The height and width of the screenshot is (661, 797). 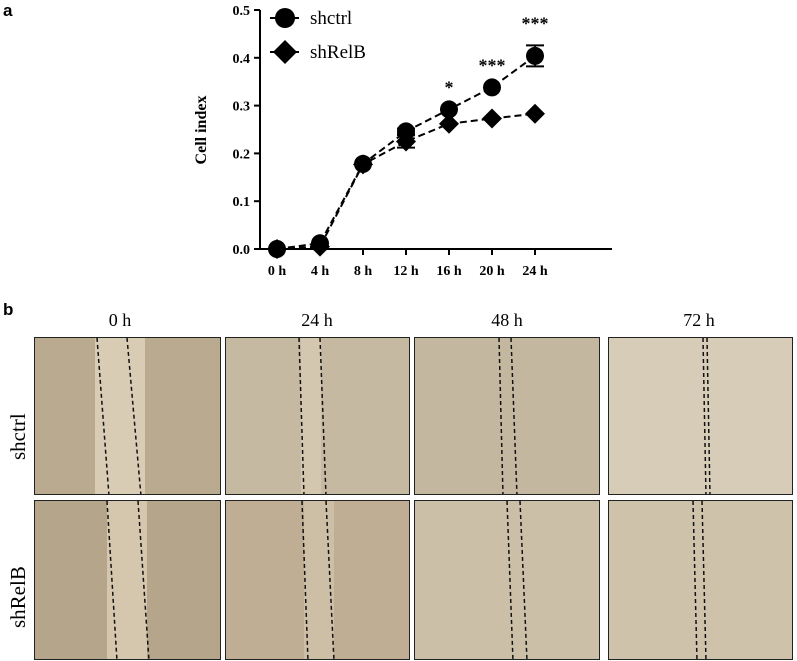 What do you see at coordinates (700, 580) in the screenshot?
I see `micrograph-shrelb-72h` at bounding box center [700, 580].